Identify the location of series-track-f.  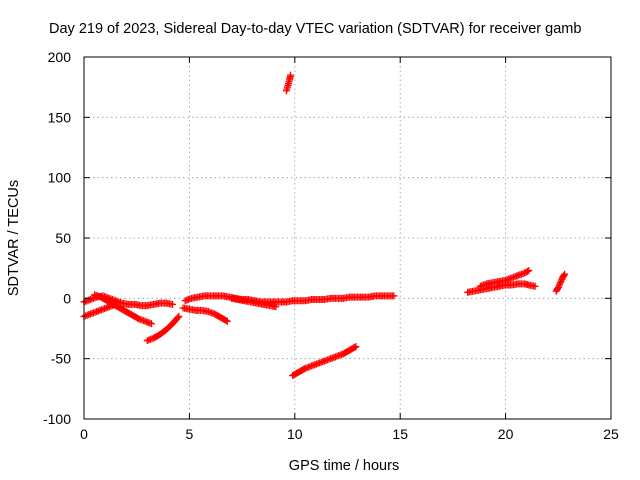
(205, 314).